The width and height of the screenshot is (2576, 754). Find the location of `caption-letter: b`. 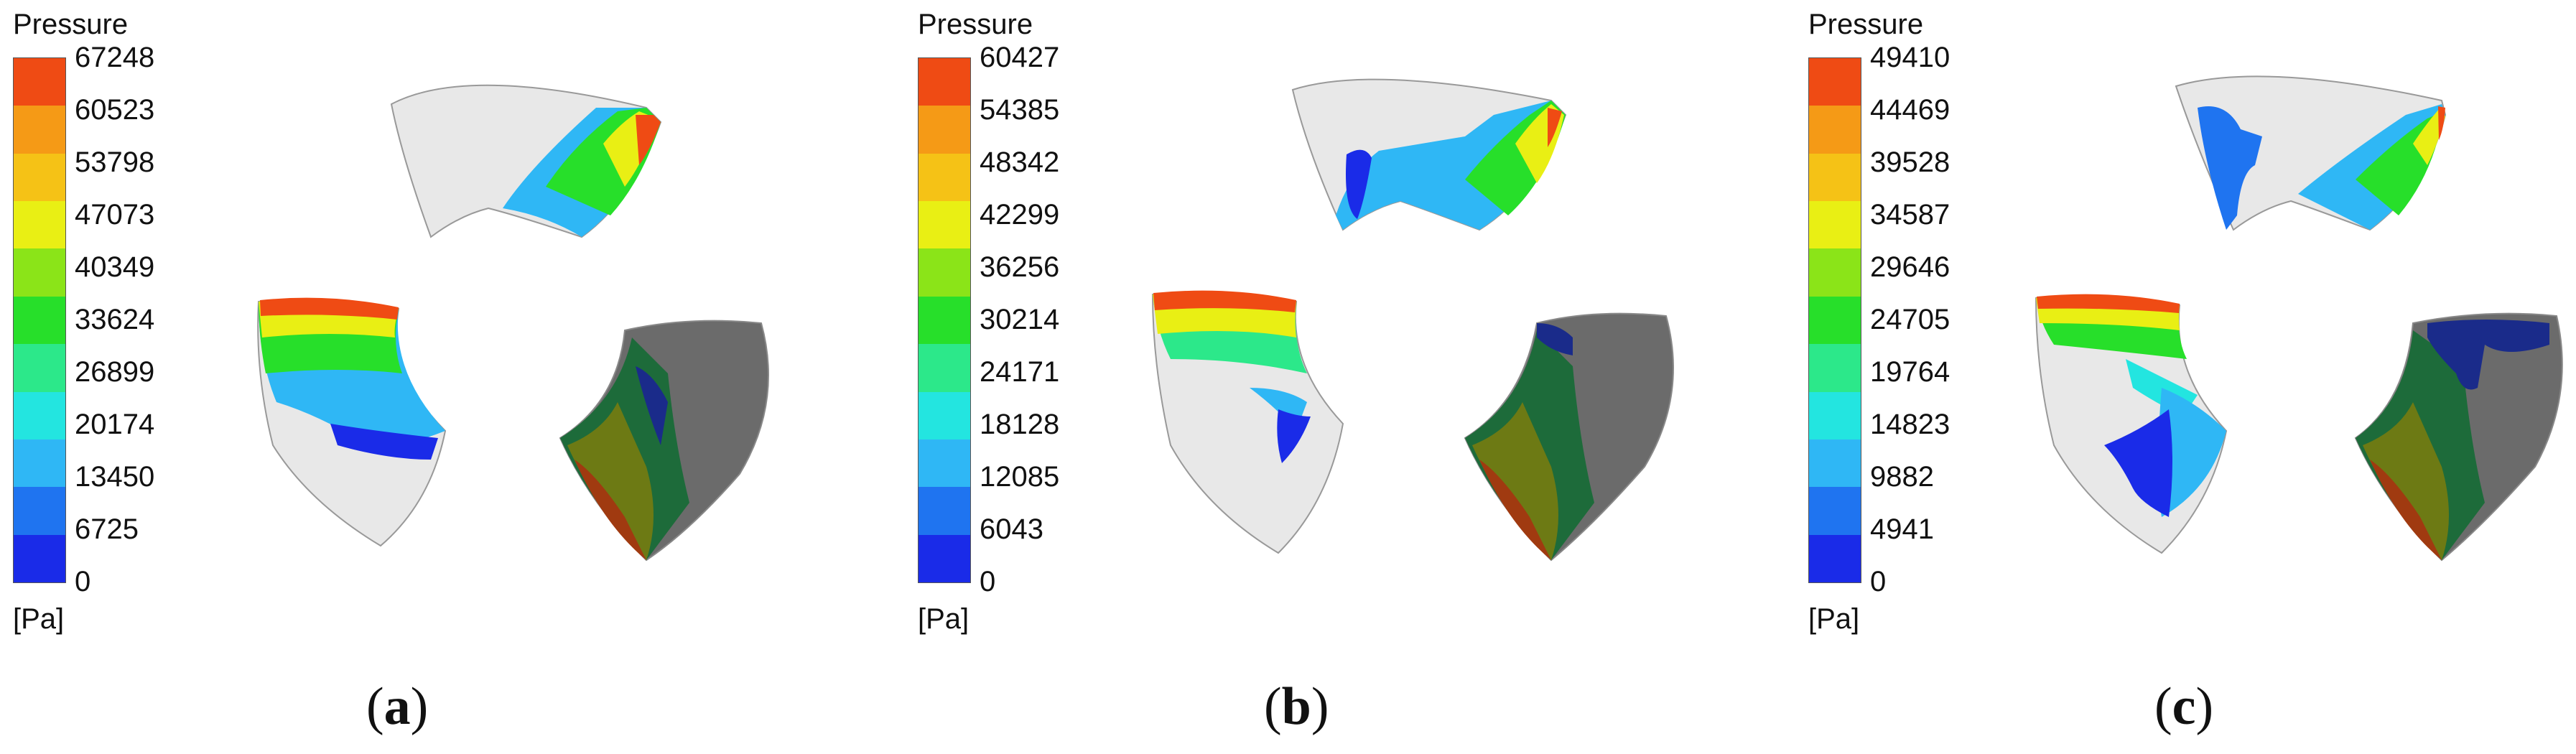

caption-letter: b is located at coordinates (1296, 706).